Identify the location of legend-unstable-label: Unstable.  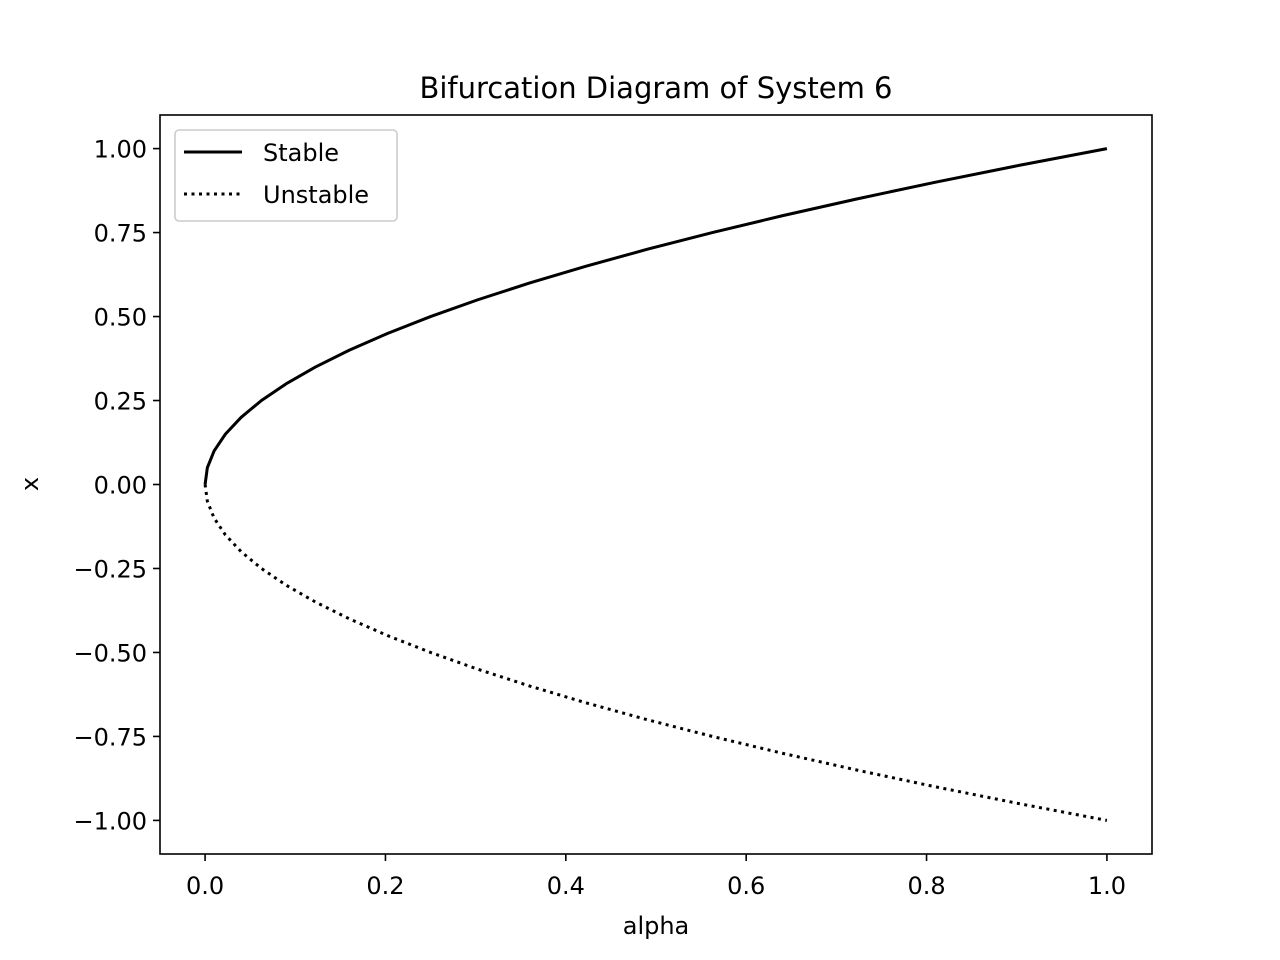
(316, 195).